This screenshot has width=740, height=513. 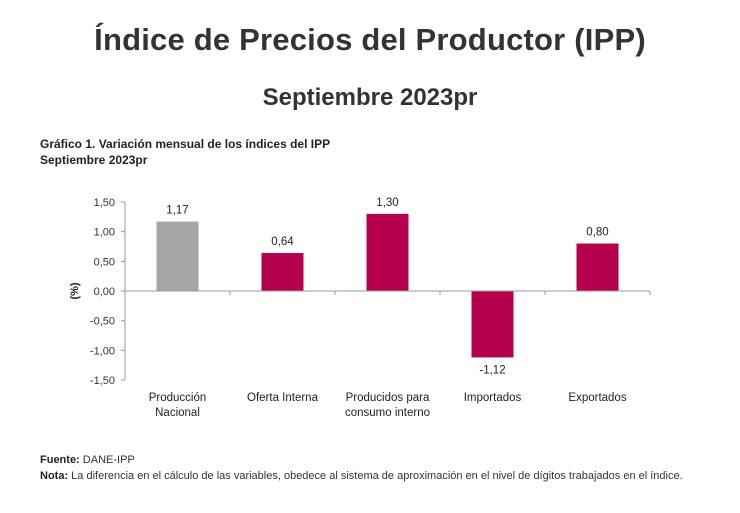 What do you see at coordinates (370, 460) in the screenshot?
I see `source-line: Fuente: DANE-IPP` at bounding box center [370, 460].